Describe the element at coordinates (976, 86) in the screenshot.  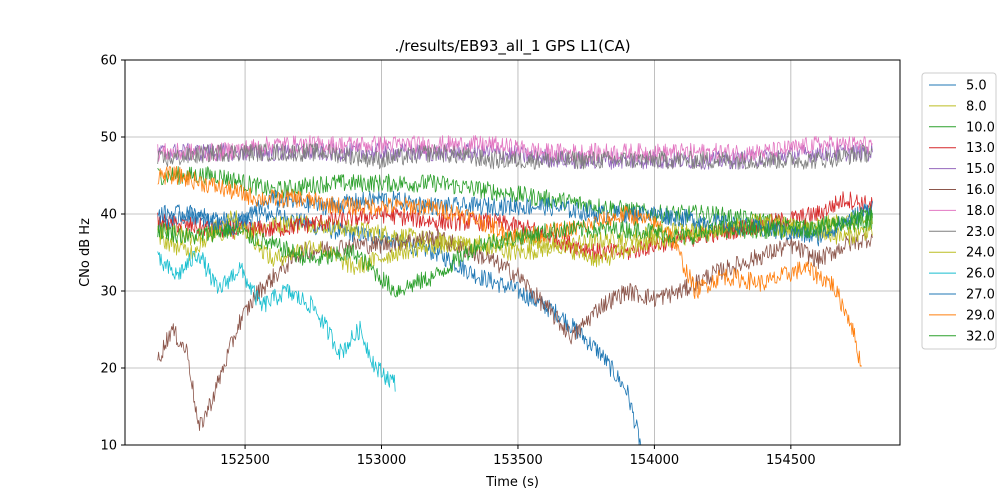
I see `legend-label: 5.0` at that location.